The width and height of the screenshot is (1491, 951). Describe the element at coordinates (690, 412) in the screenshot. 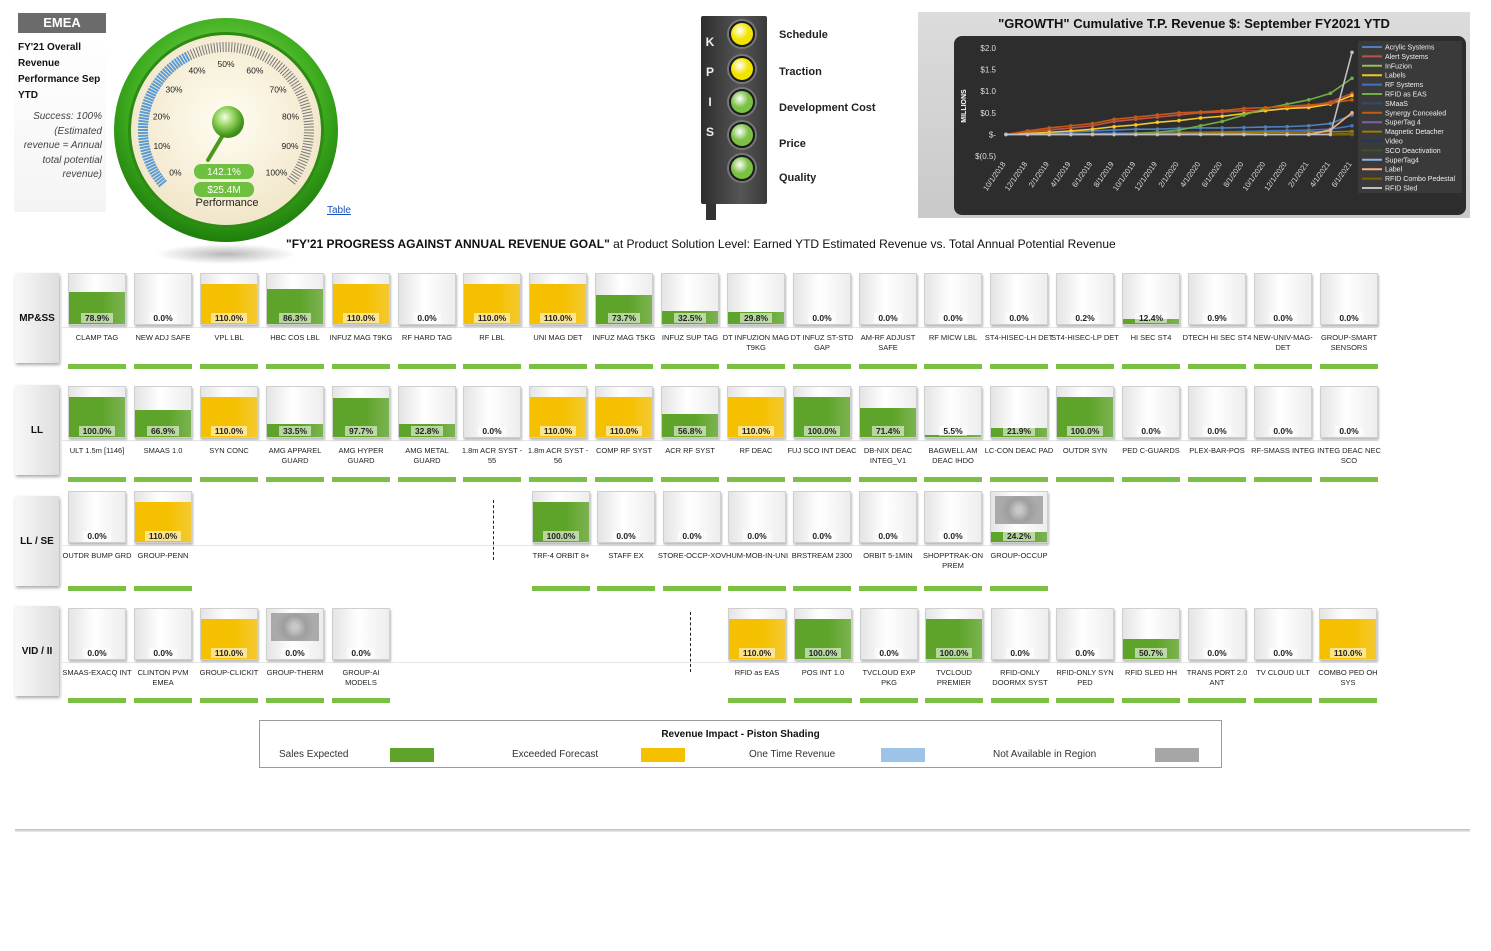

I see `product-tile: 56.8%` at that location.